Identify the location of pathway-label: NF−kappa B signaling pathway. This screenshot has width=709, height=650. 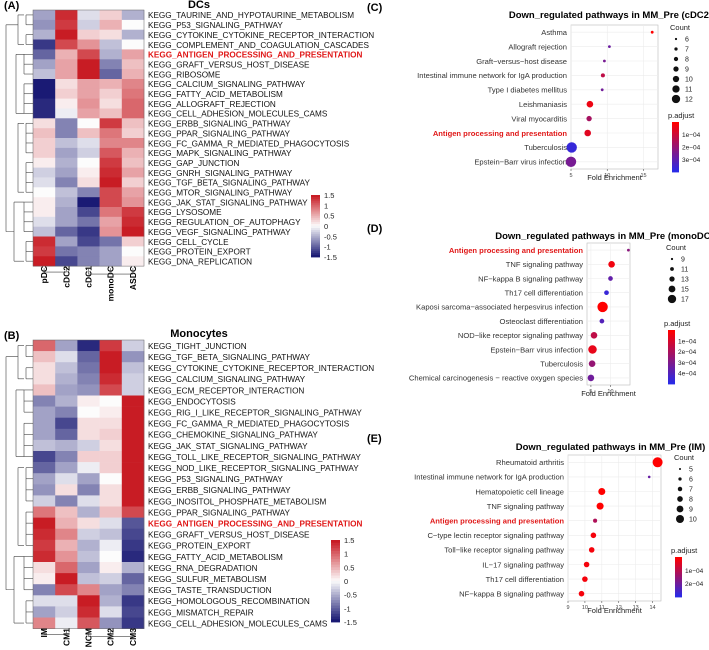
(511, 594).